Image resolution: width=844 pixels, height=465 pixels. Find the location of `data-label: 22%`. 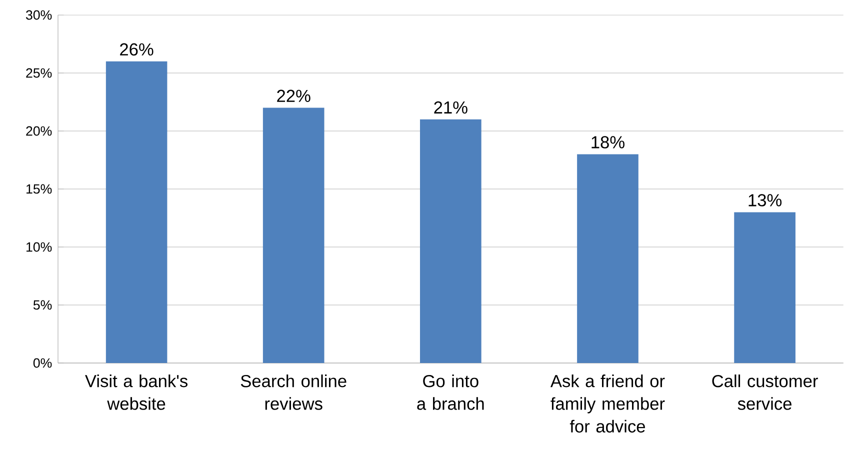

data-label: 22% is located at coordinates (293, 96).